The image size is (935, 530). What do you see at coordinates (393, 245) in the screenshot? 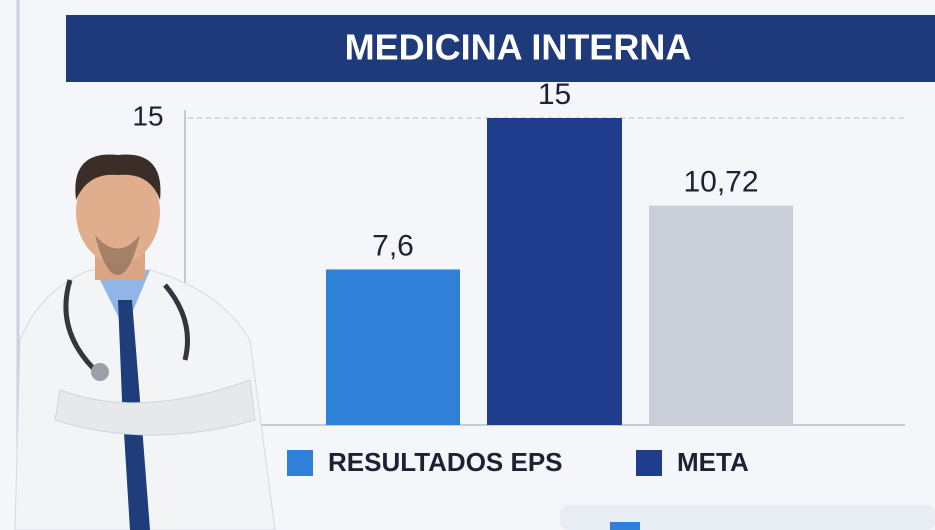
I see `value-label: 7,6` at bounding box center [393, 245].